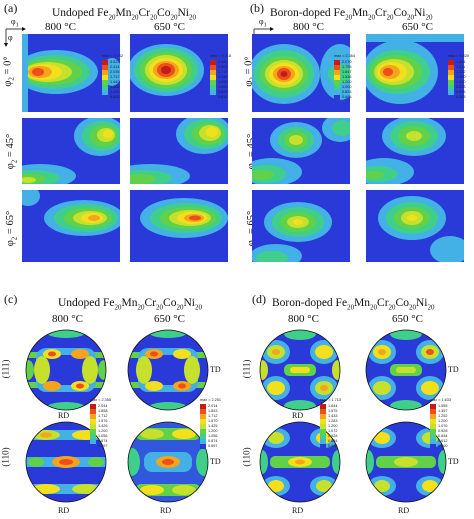  I want to click on rd-label-c-800-110: RD, so click(64, 510).